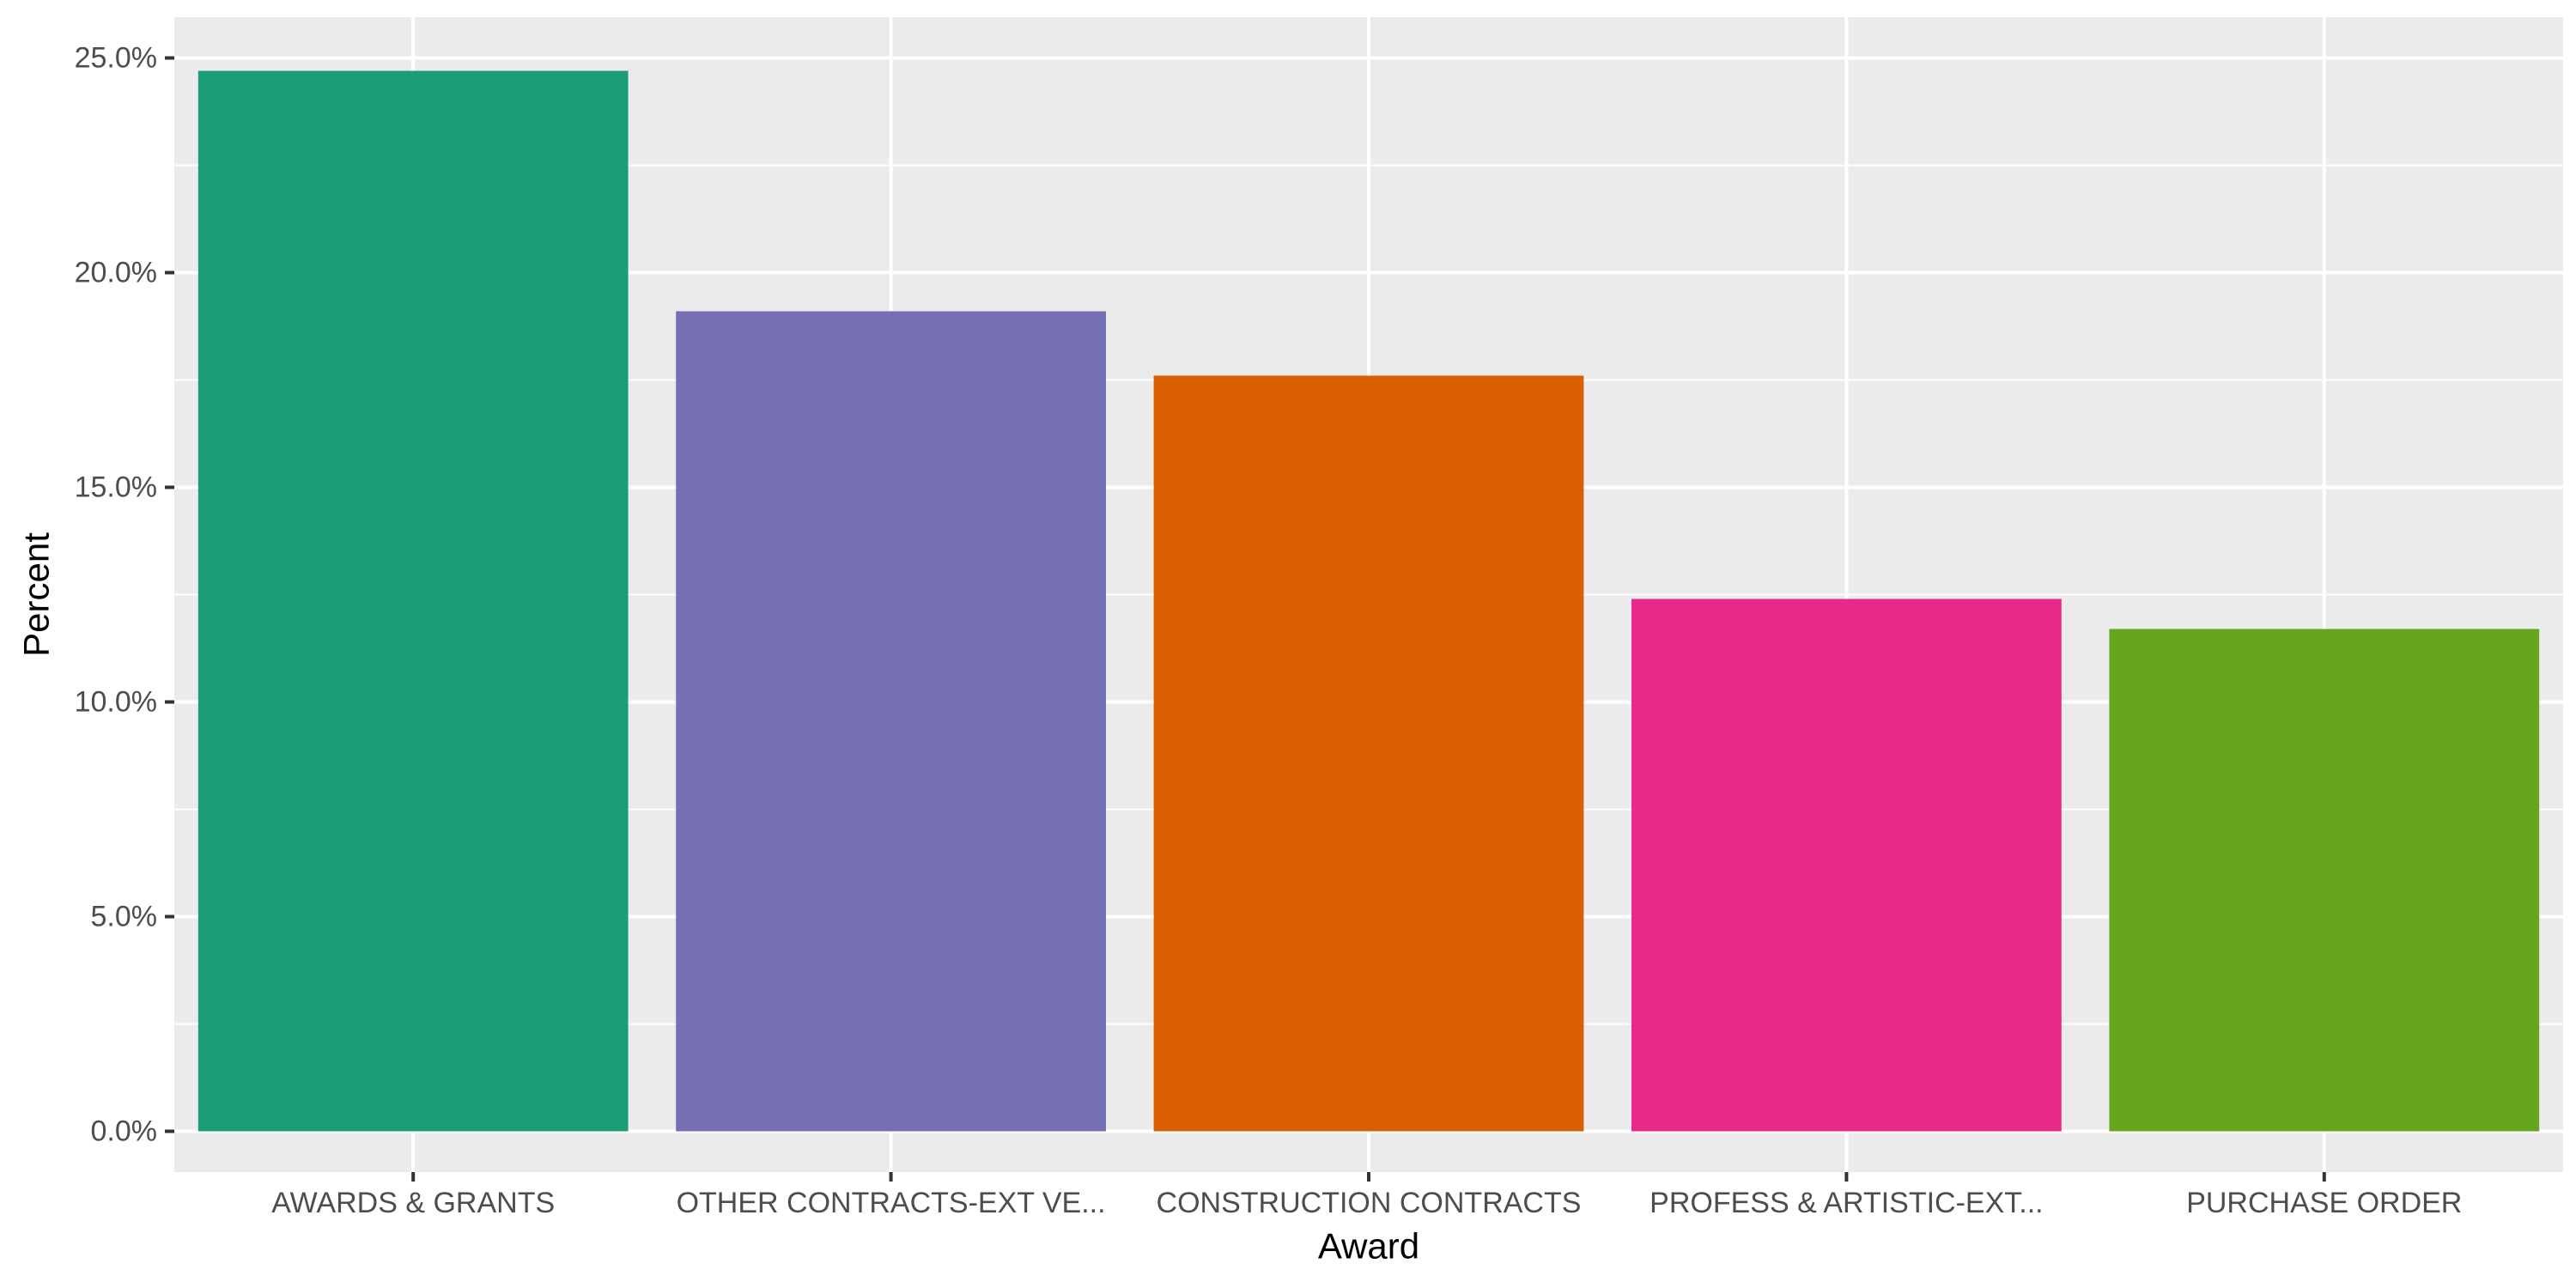 This screenshot has height=1288, width=2576. What do you see at coordinates (116, 273) in the screenshot?
I see `y-tick-label: 20.0%` at bounding box center [116, 273].